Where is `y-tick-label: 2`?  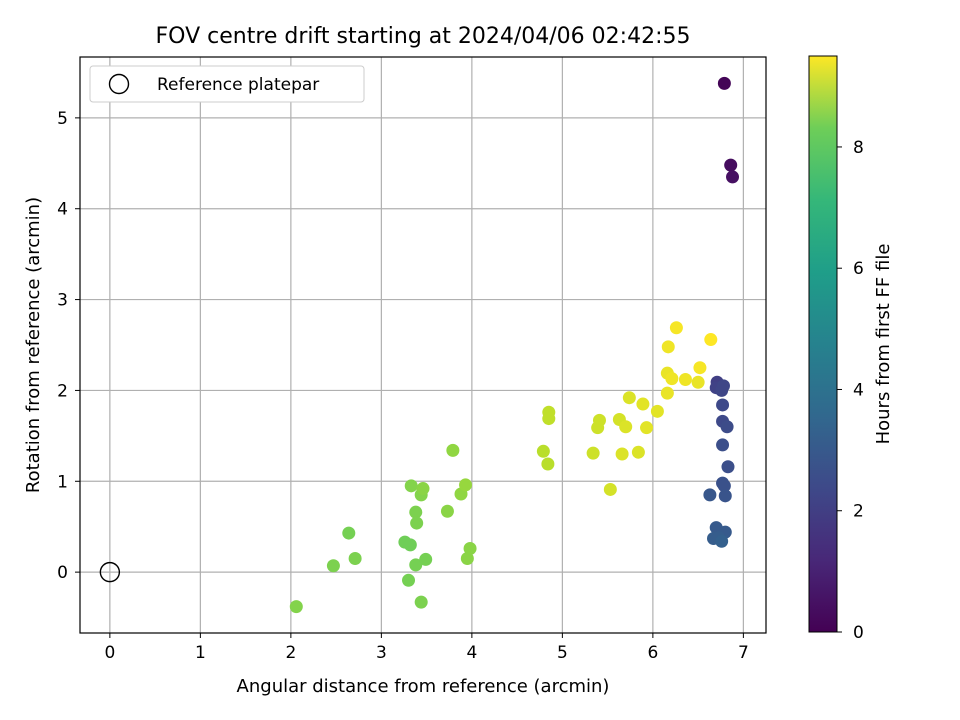
y-tick-label: 2 is located at coordinates (62, 391).